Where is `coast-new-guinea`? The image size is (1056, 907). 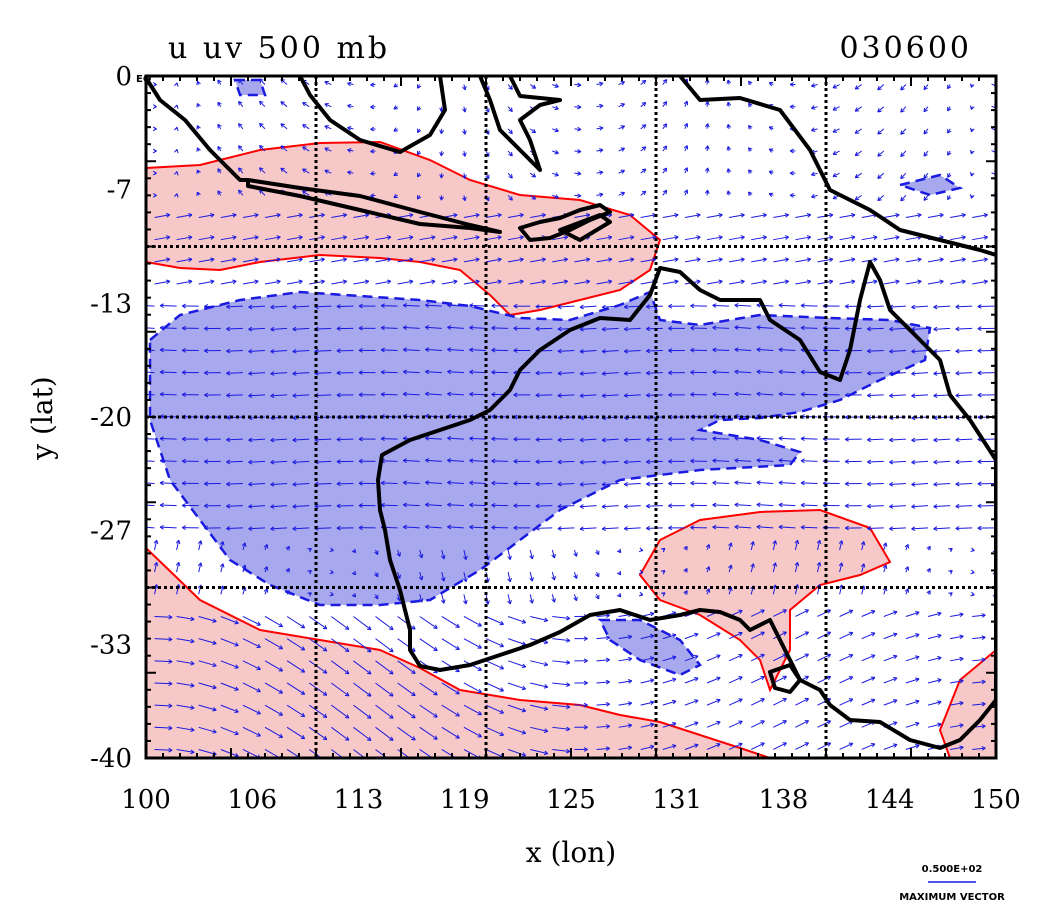 coast-new-guinea is located at coordinates (837, 166).